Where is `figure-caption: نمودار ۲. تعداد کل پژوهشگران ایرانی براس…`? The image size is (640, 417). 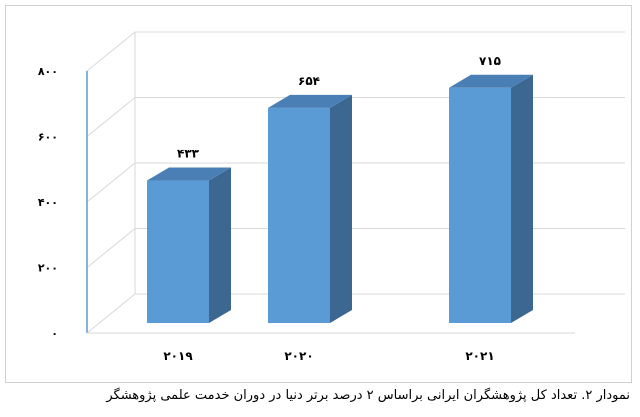
figure-caption: نمودار ۲. تعداد کل پژوهشگران ایرانی براس… is located at coordinates (368, 395).